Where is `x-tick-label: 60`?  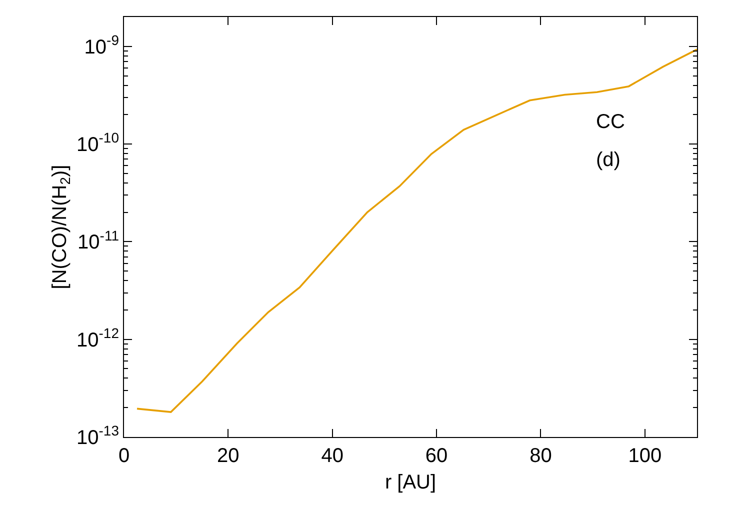
x-tick-label: 60 is located at coordinates (436, 456).